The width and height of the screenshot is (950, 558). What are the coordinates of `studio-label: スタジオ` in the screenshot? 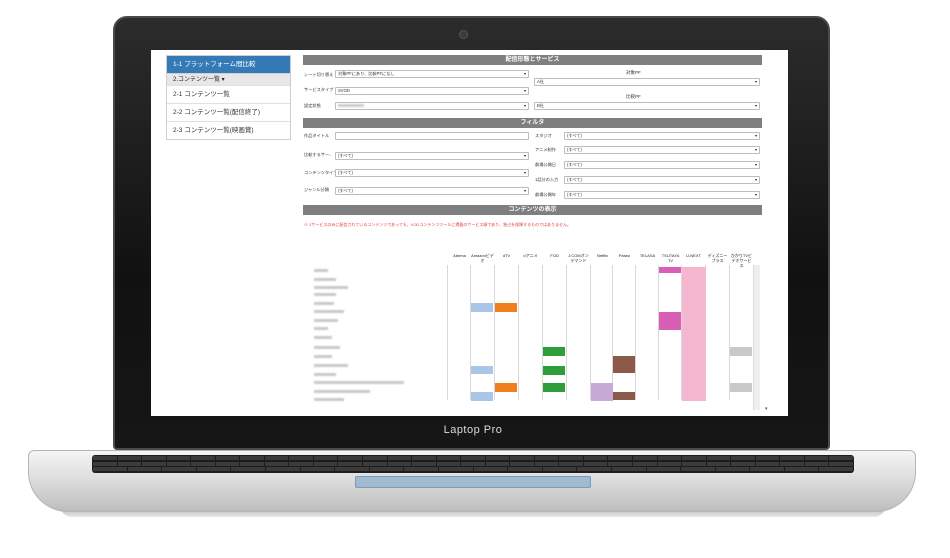 It's located at (543, 135).